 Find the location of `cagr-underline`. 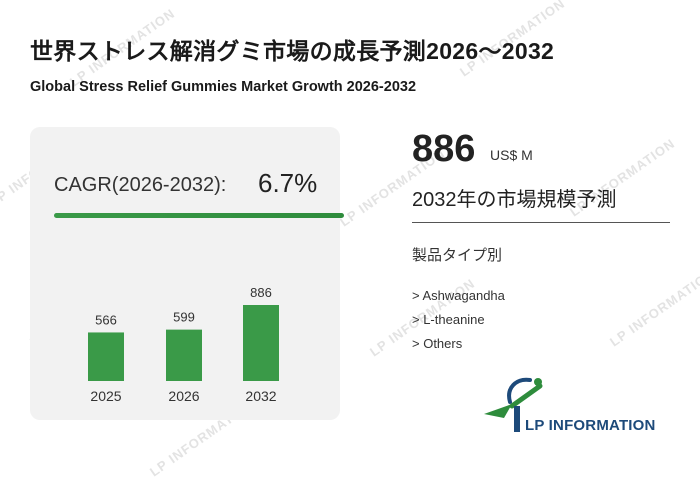

cagr-underline is located at coordinates (199, 215).